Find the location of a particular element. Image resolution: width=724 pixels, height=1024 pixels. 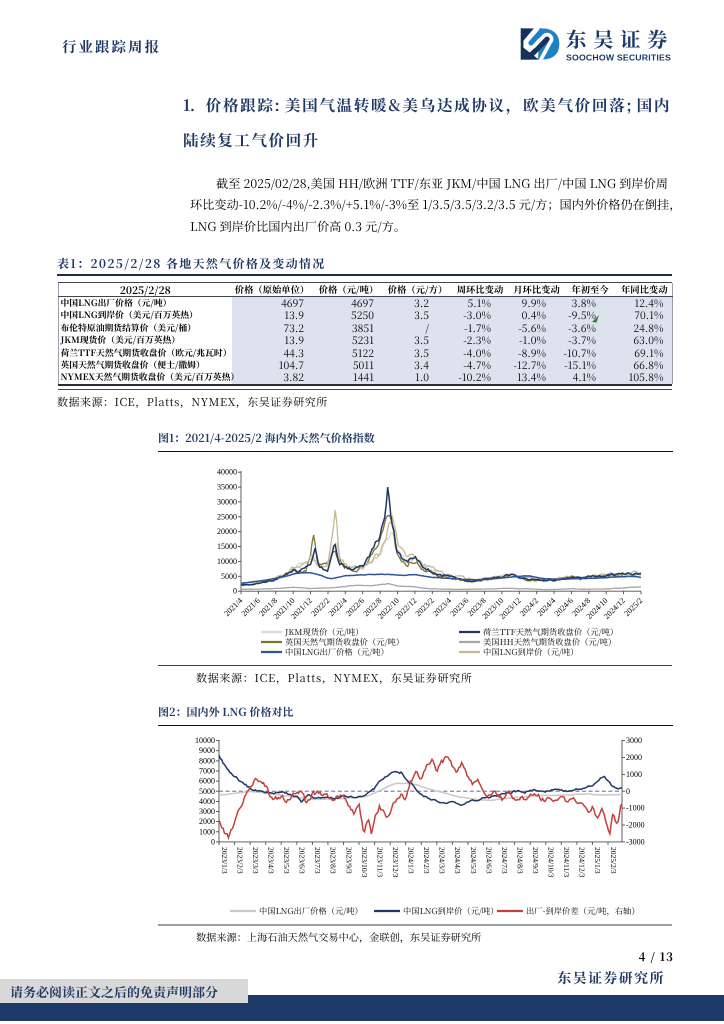

svg-text: 7000 is located at coordinates (207, 771).